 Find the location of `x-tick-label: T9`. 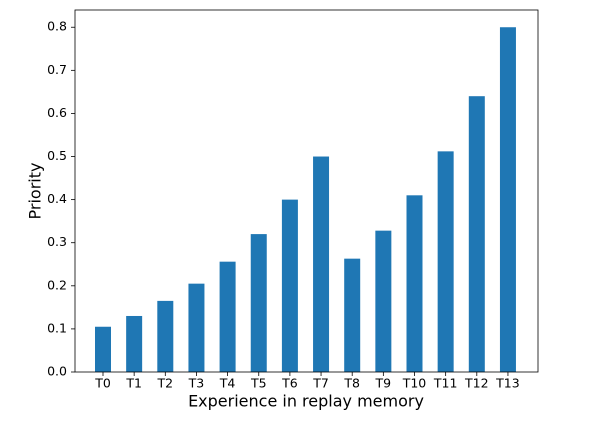

x-tick-label: T9 is located at coordinates (383, 383).